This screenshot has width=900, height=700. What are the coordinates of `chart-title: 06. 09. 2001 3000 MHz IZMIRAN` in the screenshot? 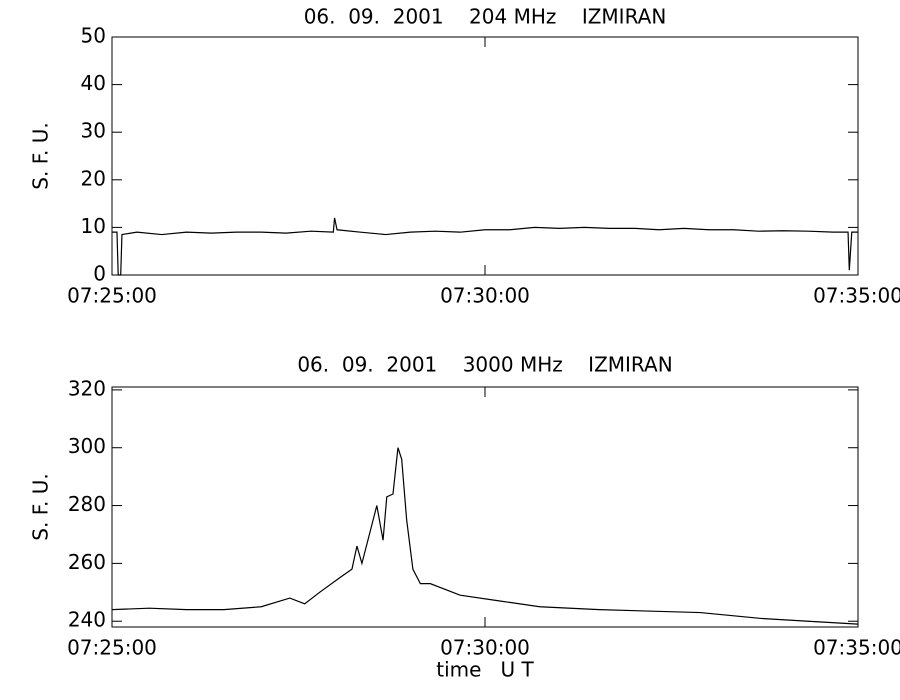 It's located at (484, 365).